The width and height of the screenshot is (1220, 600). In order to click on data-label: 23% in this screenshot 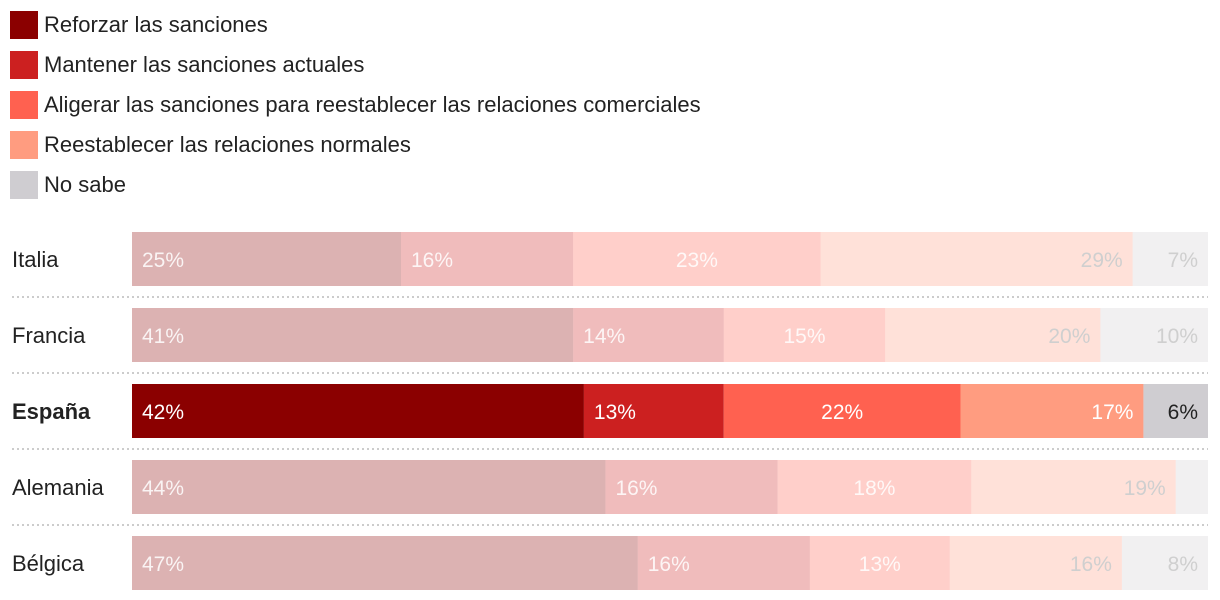, I will do `click(697, 260)`.